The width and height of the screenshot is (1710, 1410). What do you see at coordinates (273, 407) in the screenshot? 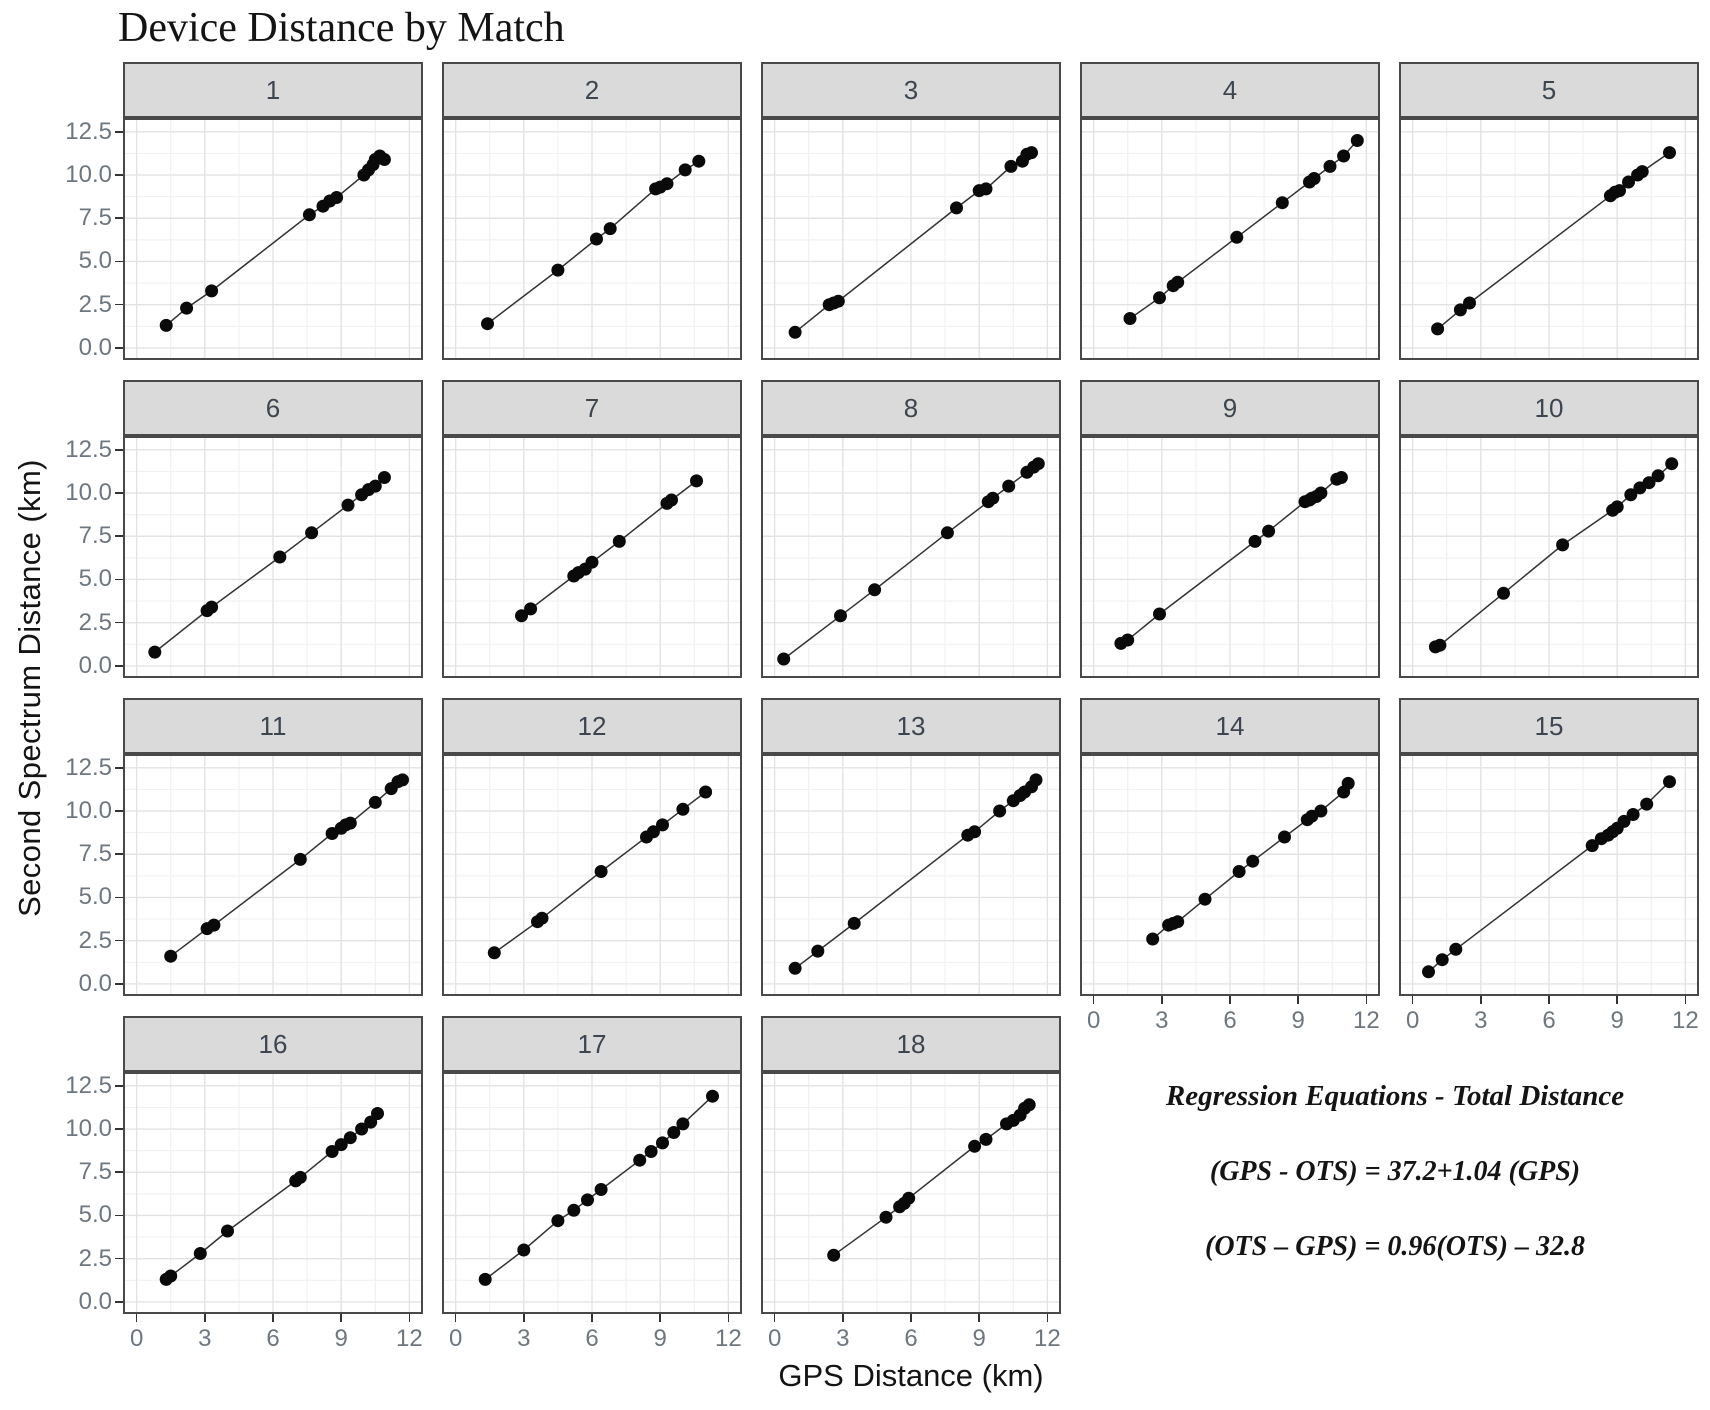
I see `facet-strip-label: 6` at bounding box center [273, 407].